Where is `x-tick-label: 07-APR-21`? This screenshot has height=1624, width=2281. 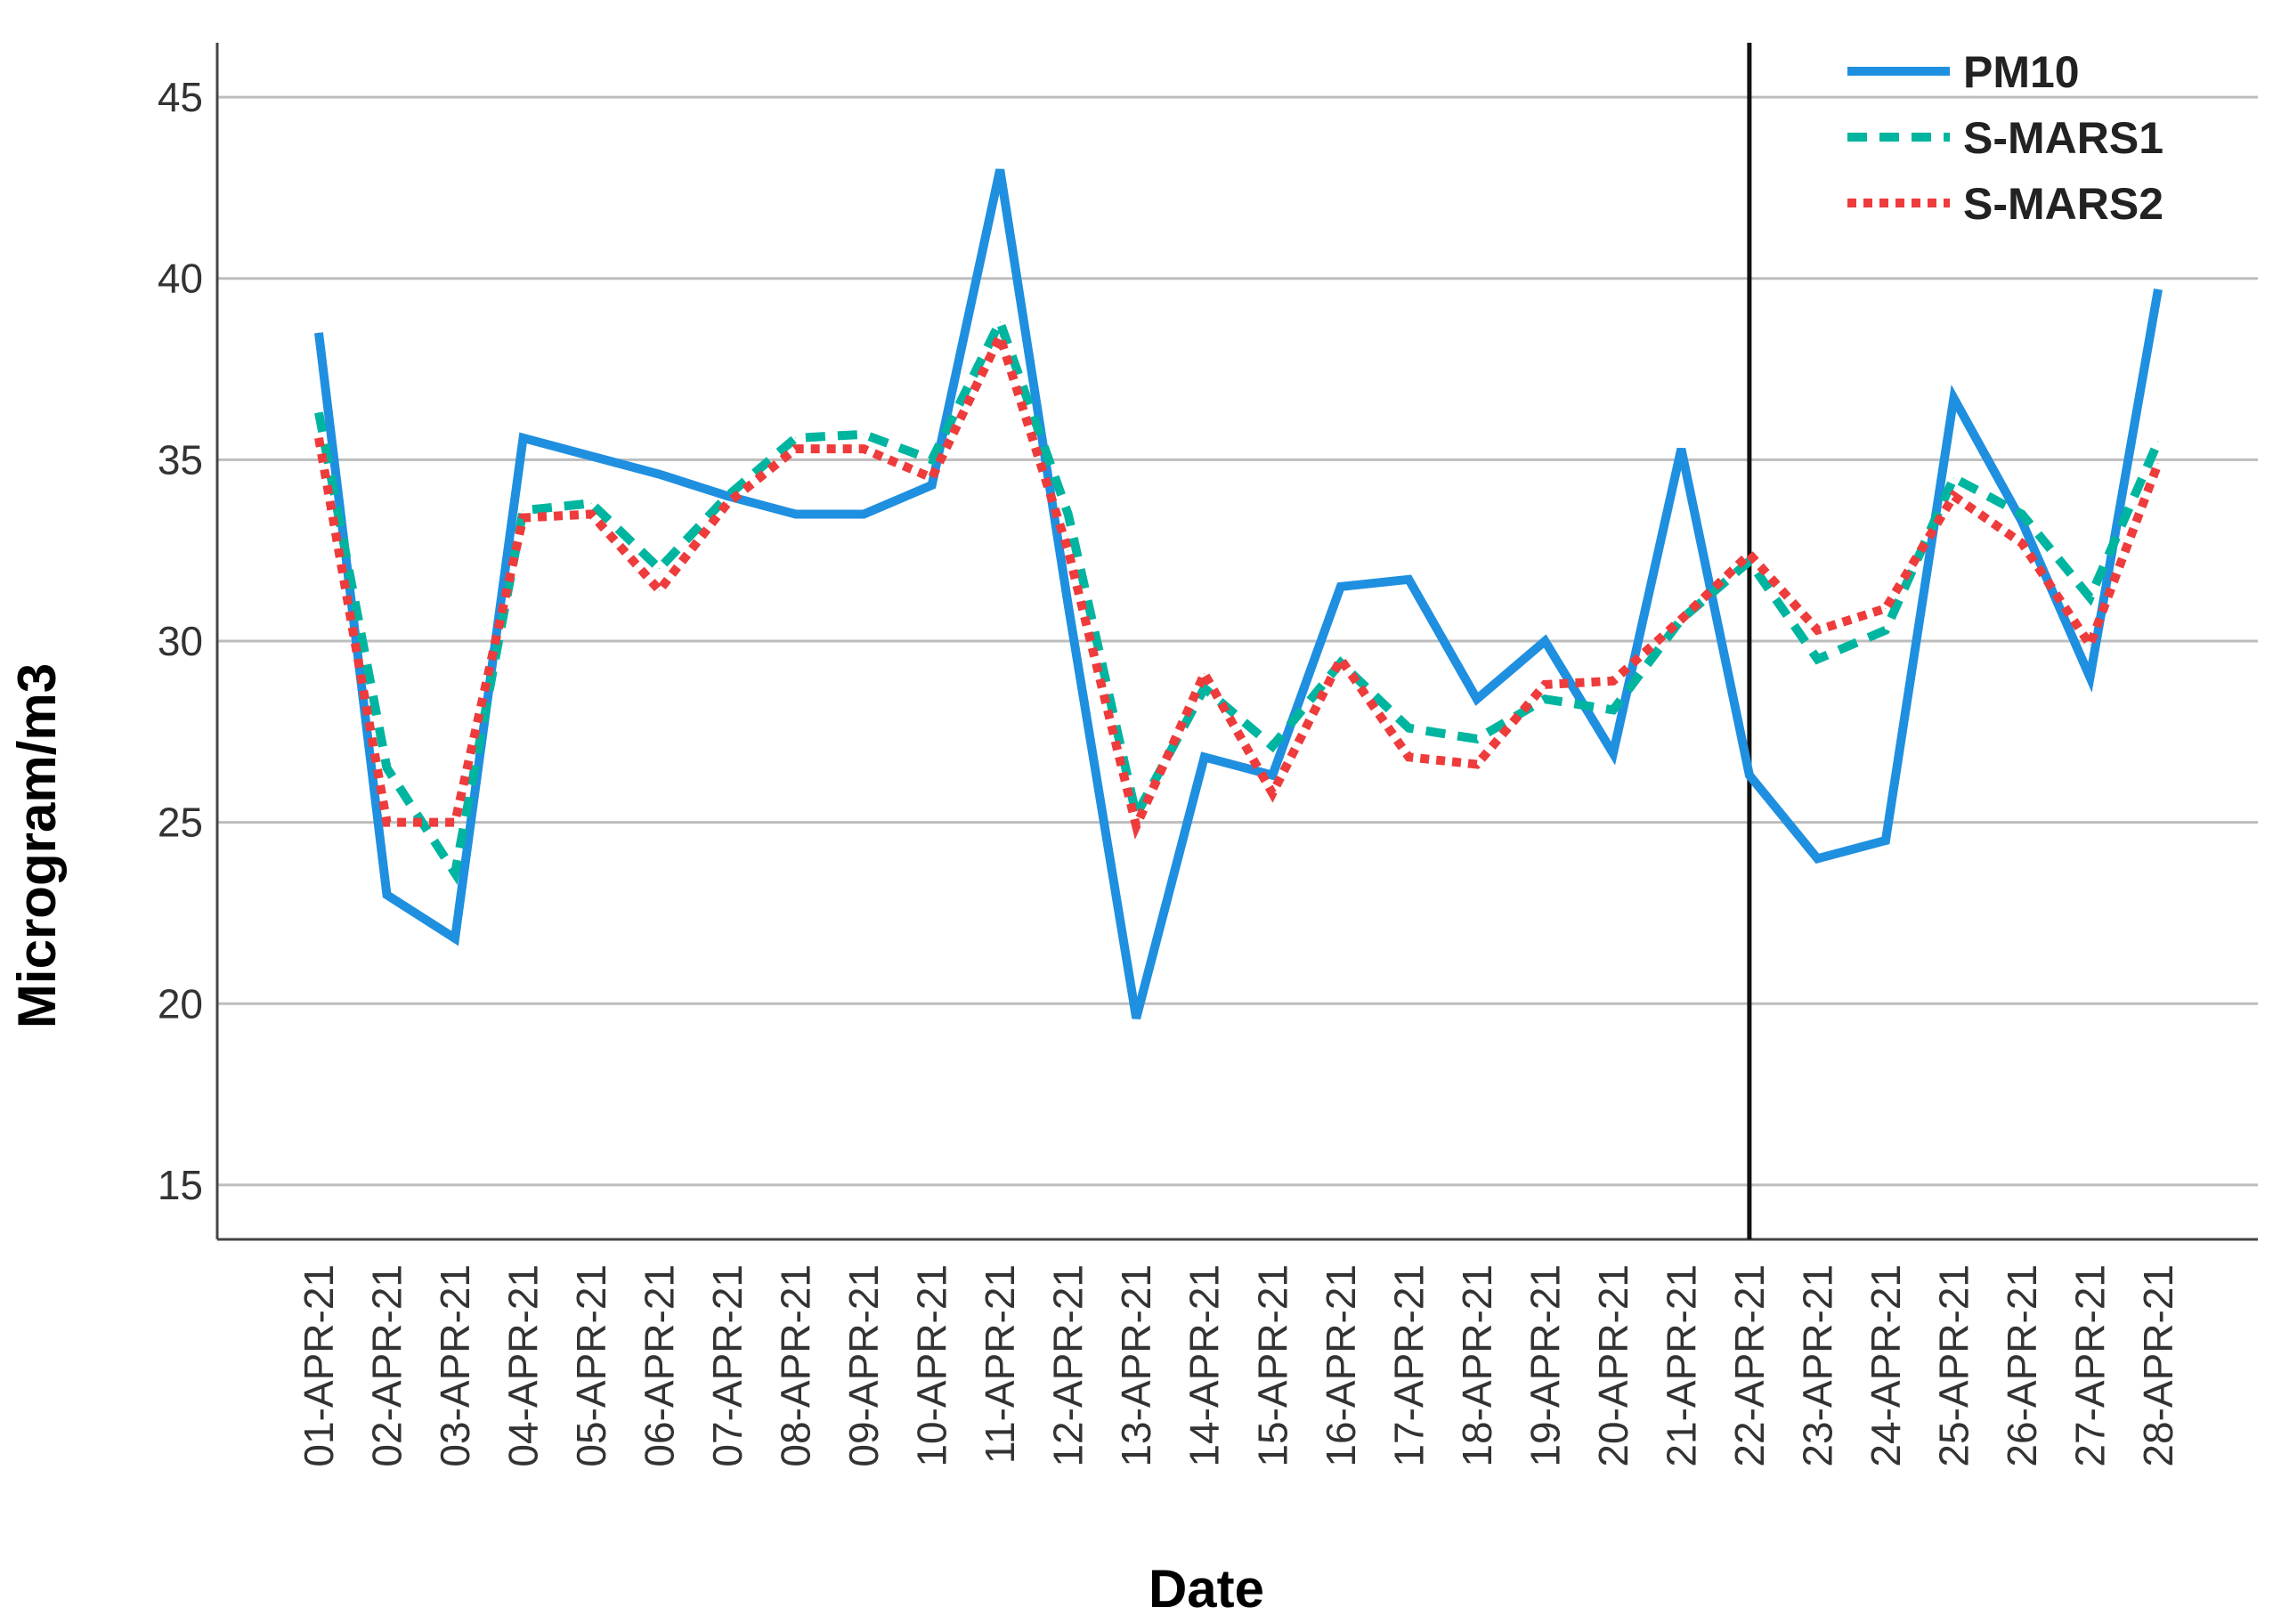 x-tick-label: 07-APR-21 is located at coordinates (727, 1365).